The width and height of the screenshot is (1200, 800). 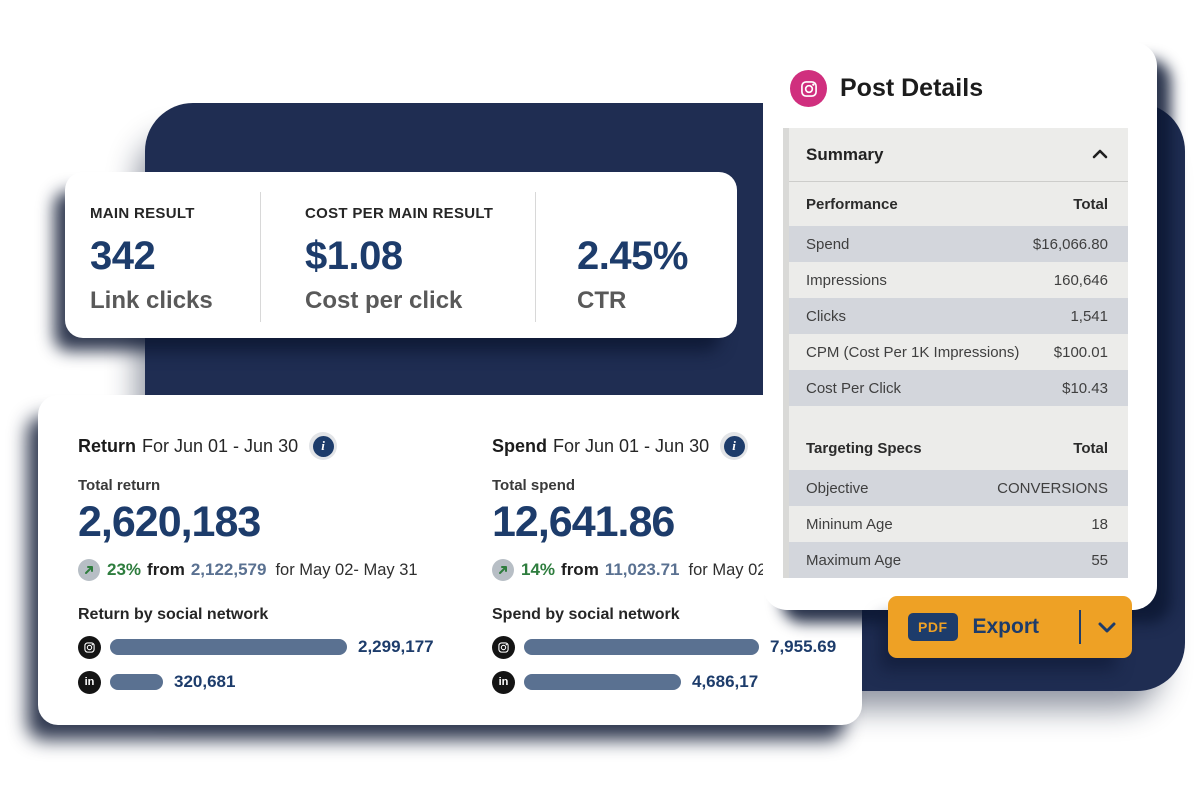 I want to click on export-button: PDF Export, so click(x=1010, y=627).